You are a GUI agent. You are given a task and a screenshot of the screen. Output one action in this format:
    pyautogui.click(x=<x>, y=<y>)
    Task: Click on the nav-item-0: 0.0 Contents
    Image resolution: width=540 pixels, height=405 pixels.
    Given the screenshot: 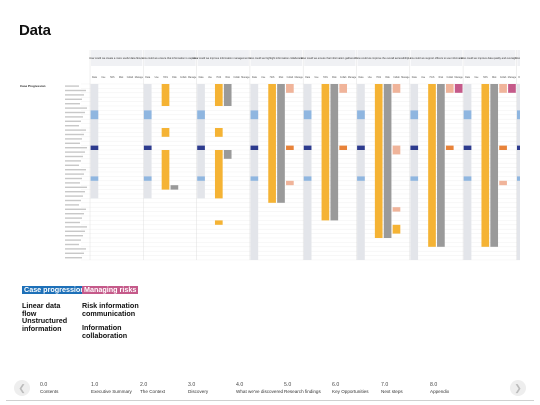 What is the action you would take?
    pyautogui.click(x=49, y=388)
    